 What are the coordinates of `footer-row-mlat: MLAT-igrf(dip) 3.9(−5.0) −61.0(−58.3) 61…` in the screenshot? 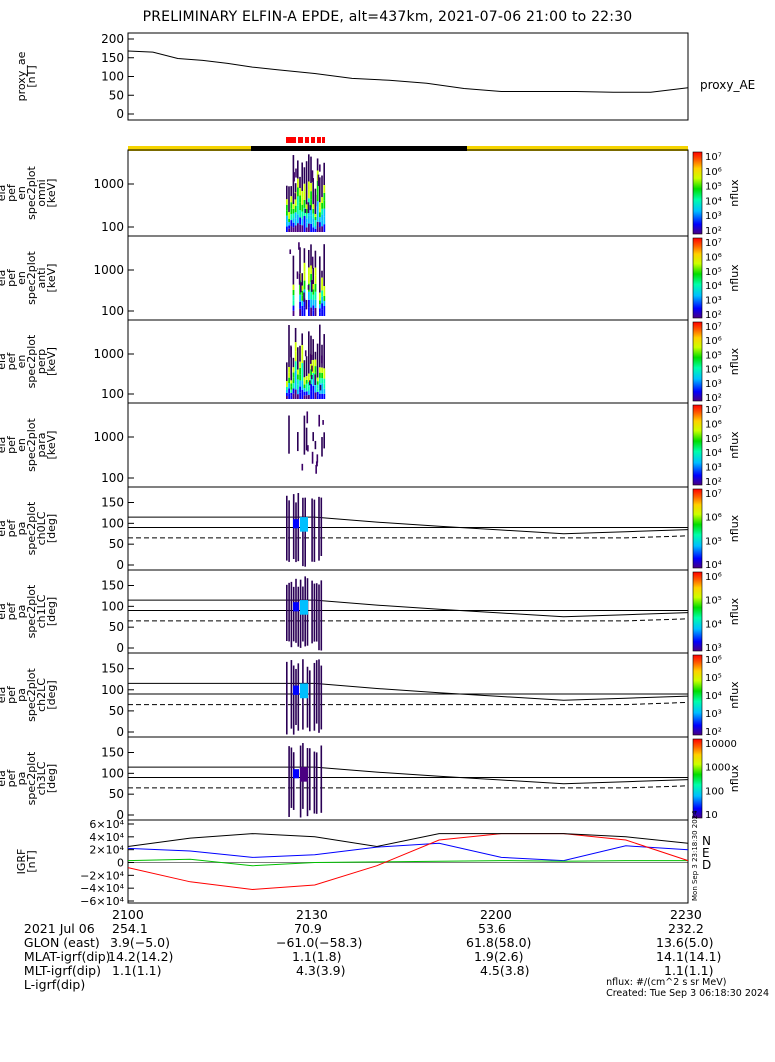 It's located at (361, 950).